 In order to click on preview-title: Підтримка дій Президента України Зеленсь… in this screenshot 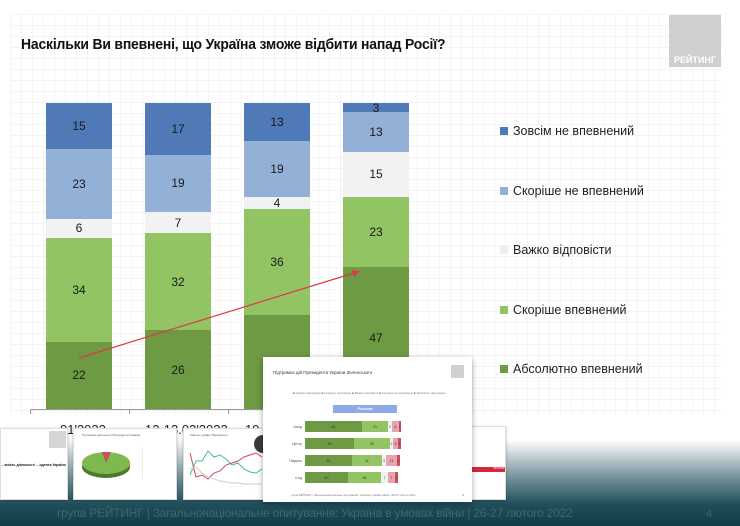, I will do `click(323, 372)`.